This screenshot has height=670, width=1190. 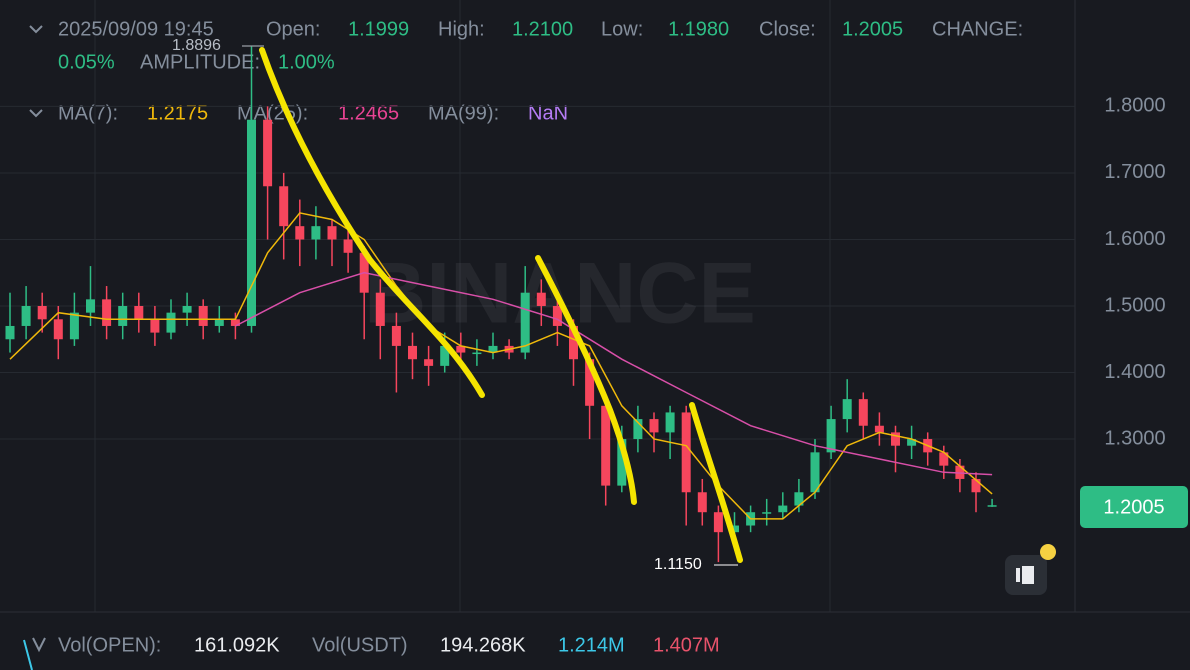 What do you see at coordinates (1134, 372) in the screenshot?
I see `y-tick-label: 1.4000` at bounding box center [1134, 372].